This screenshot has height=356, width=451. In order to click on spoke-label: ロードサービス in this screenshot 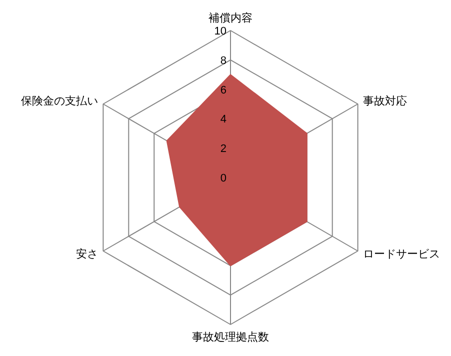, I will do `click(401, 254)`.